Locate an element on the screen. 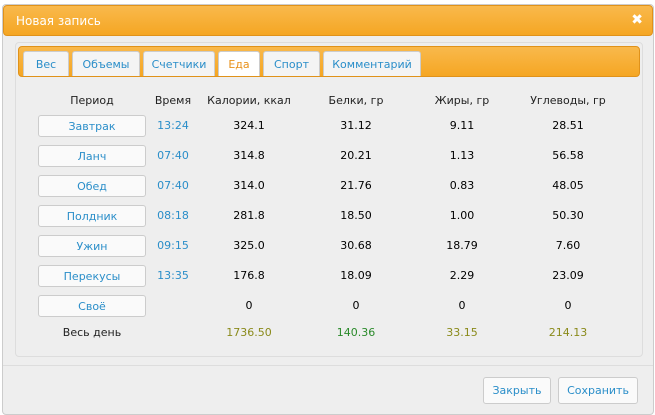 Image resolution: width=655 pixels, height=415 pixels. period-button: Обед is located at coordinates (92, 186).